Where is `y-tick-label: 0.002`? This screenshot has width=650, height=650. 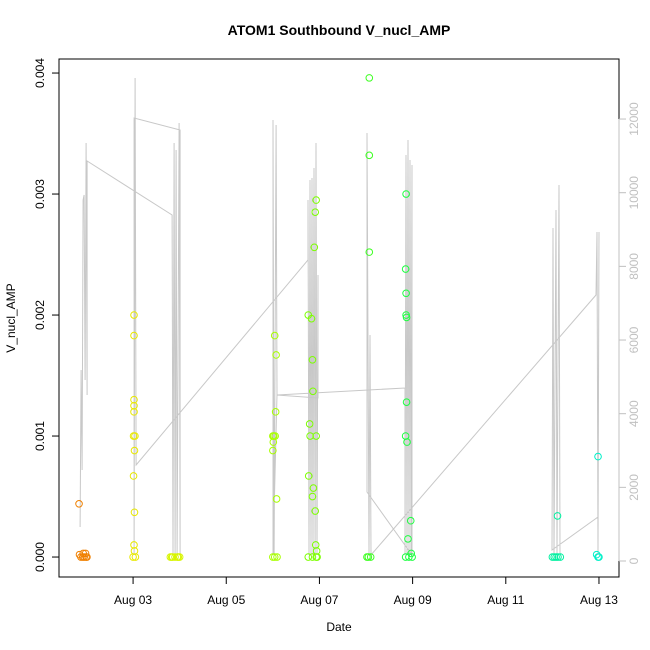
y-tick-label: 0.002 is located at coordinates (40, 315).